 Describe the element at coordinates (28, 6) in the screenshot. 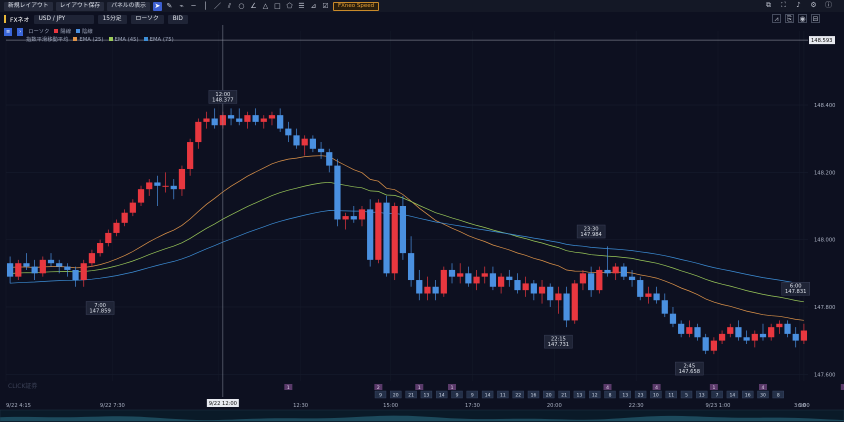

I see `new-layout-button: 新規レイアウト` at that location.